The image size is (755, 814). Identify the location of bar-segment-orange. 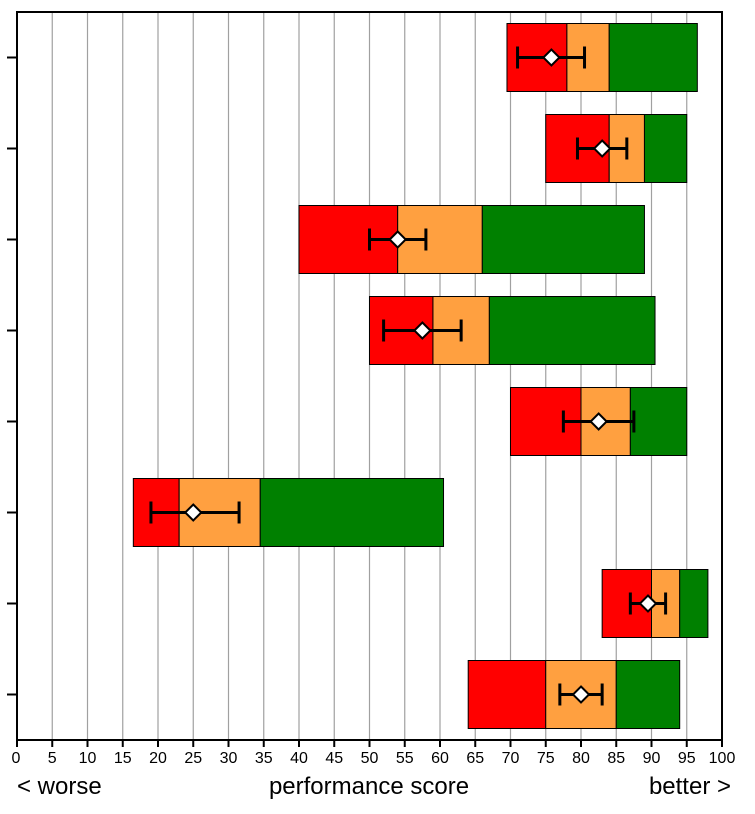
(581, 694).